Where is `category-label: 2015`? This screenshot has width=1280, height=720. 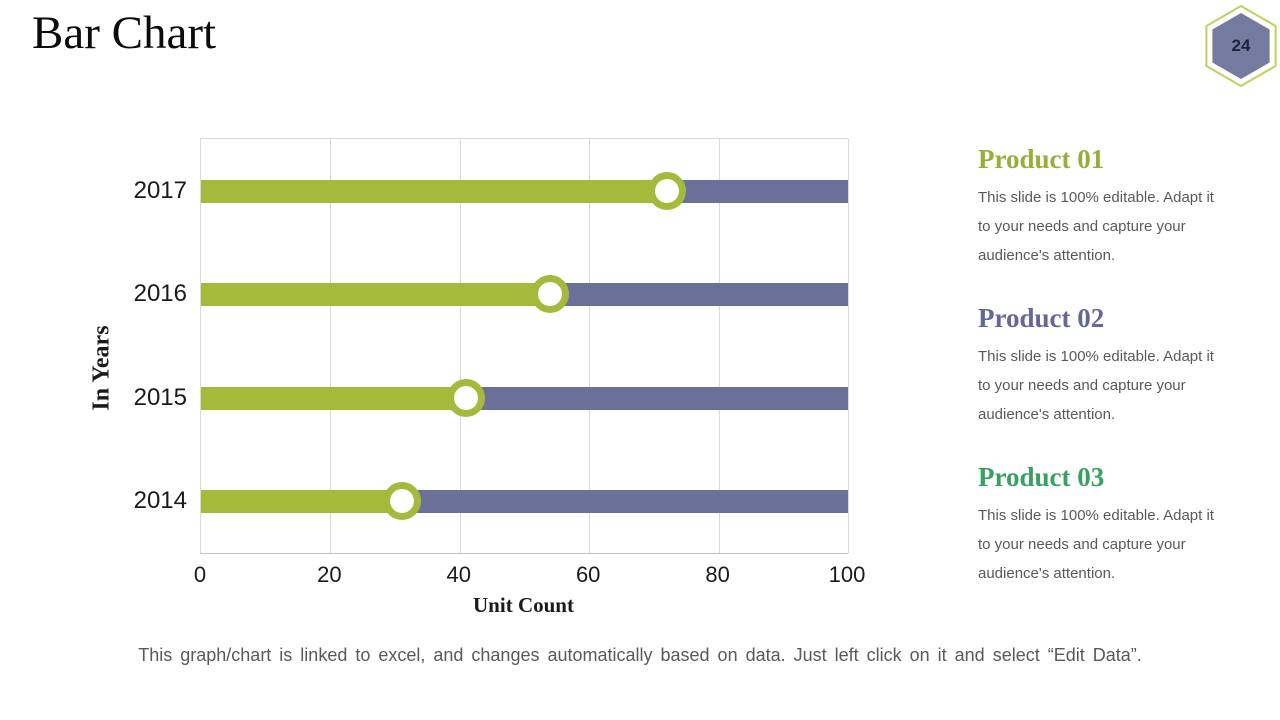
category-label: 2015 is located at coordinates (160, 397).